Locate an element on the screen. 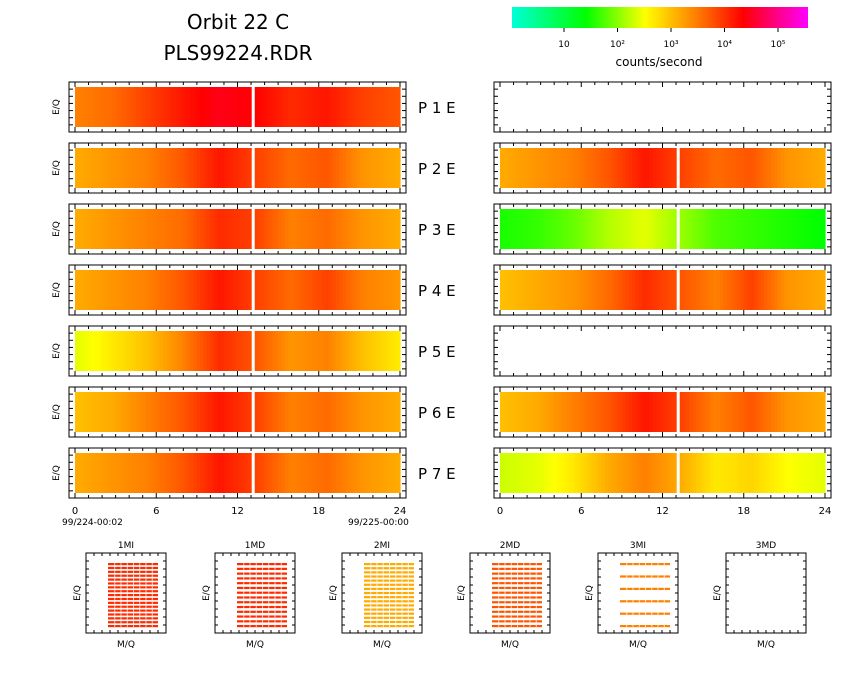  colorbar-tick-label: 10⁵ is located at coordinates (777, 45).